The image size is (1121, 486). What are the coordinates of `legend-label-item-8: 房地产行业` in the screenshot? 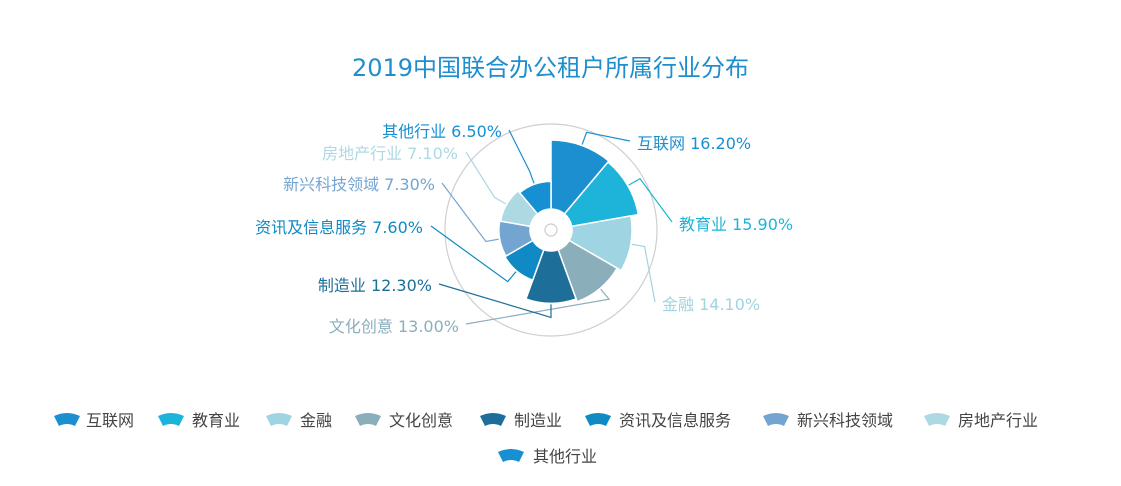 It's located at (998, 420).